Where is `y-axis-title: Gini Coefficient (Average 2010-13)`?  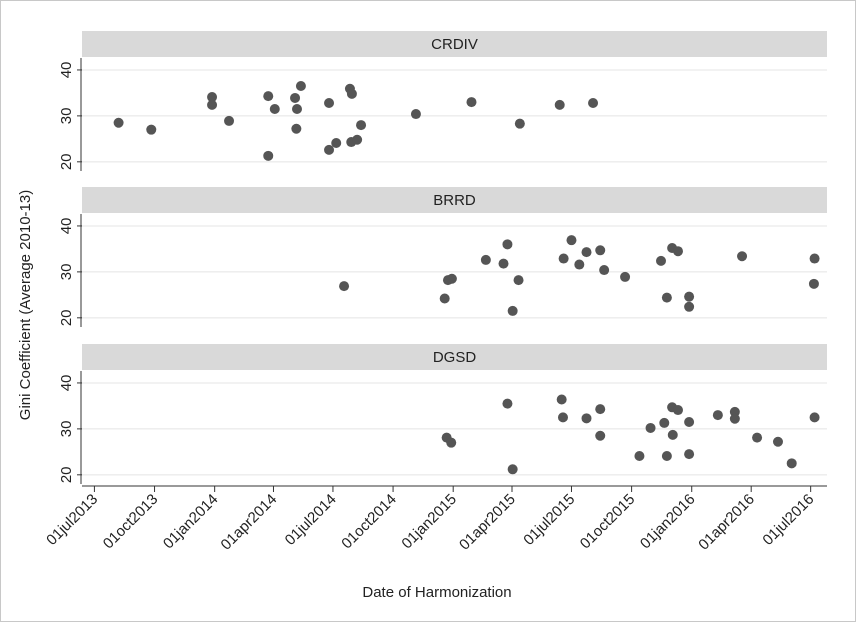 y-axis-title: Gini Coefficient (Average 2010-13) is located at coordinates (25, 305).